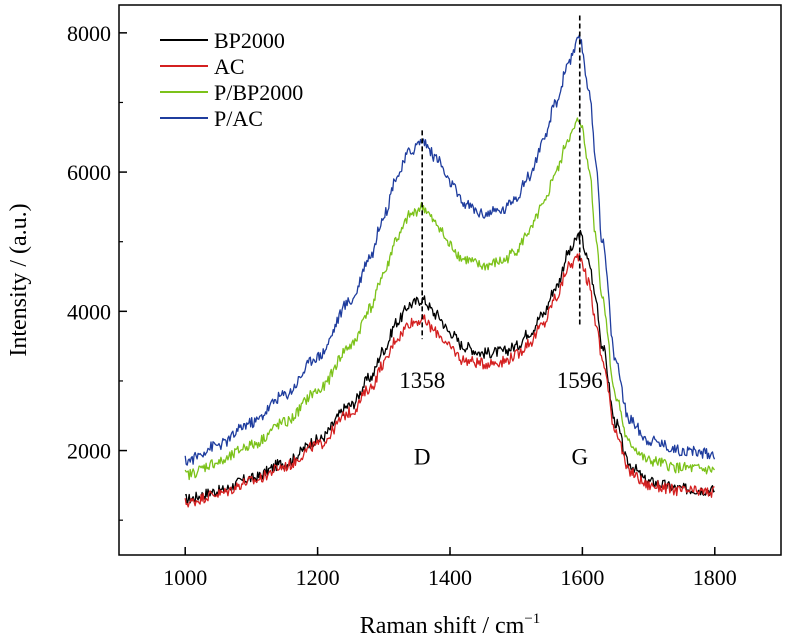  I want to click on legend-label: P/AC, so click(238, 118).